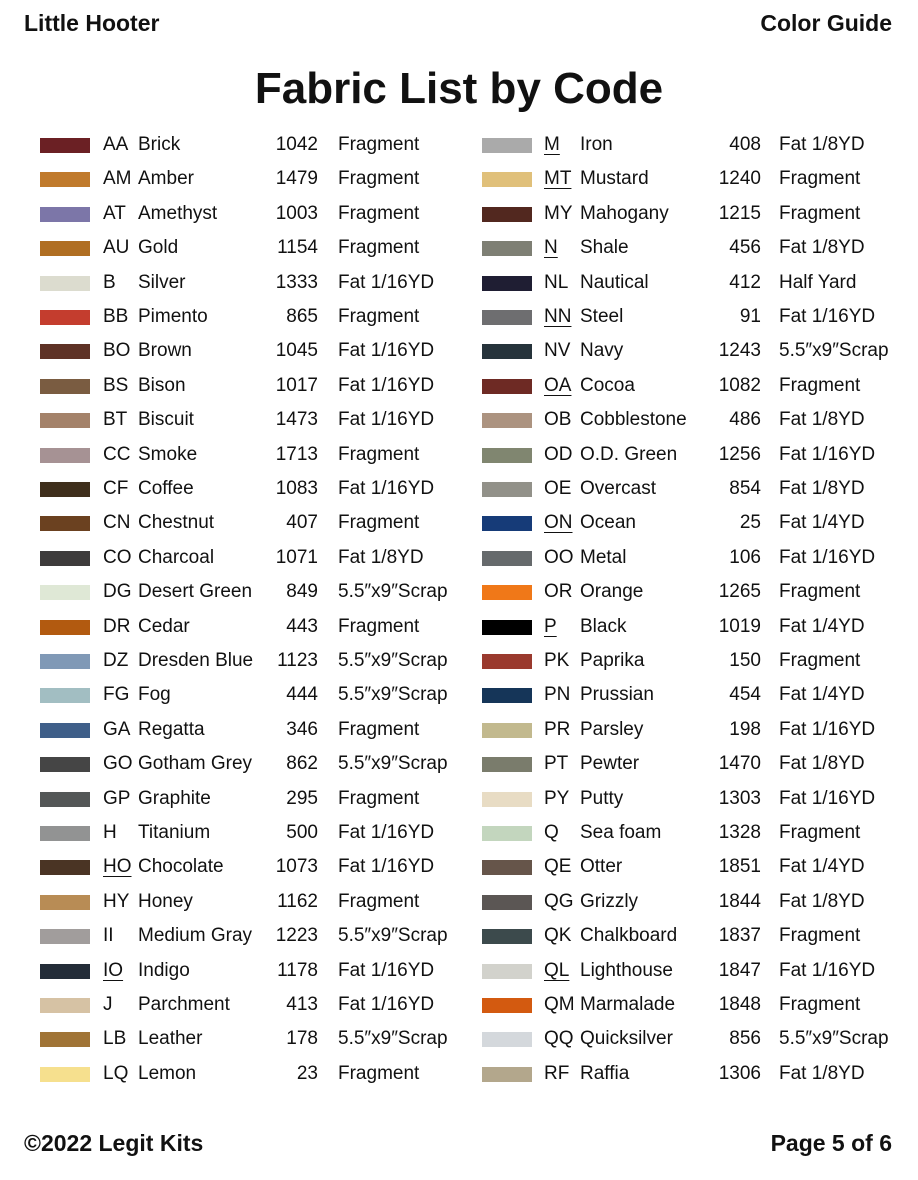  Describe the element at coordinates (171, 729) in the screenshot. I see `fabric-name: Regatta` at that location.